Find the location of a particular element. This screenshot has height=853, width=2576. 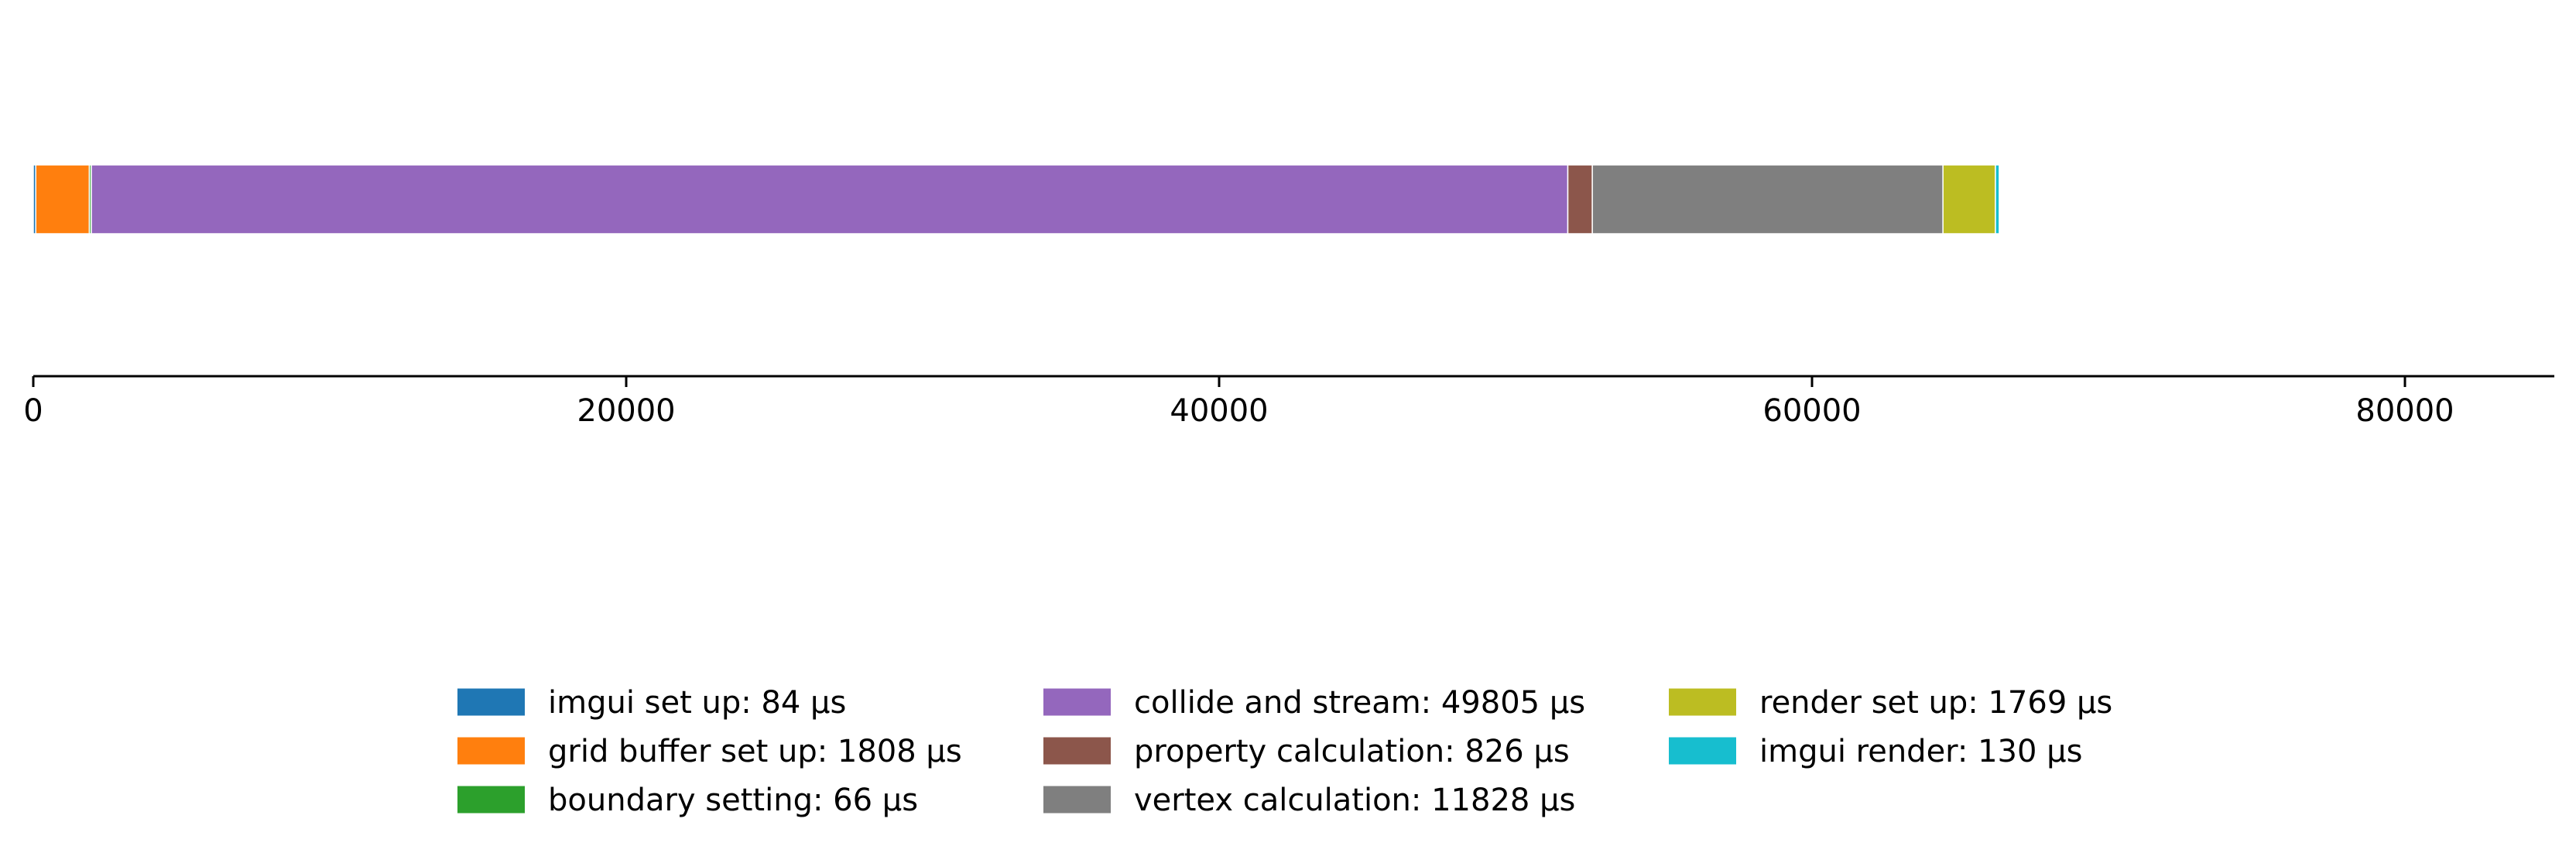

legend-label: property calculation: 826 µs is located at coordinates (1352, 751).